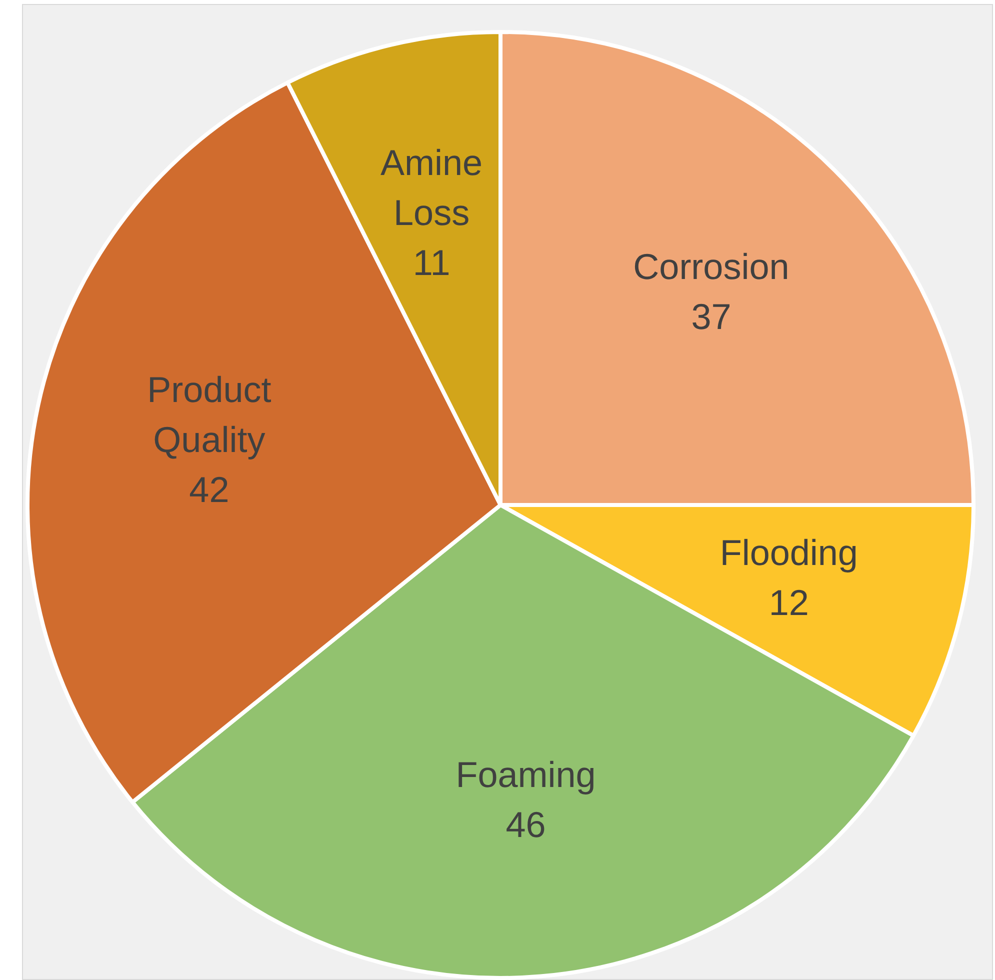 Image resolution: width=995 pixels, height=980 pixels. I want to click on slice-label: Foaming, so click(526, 774).